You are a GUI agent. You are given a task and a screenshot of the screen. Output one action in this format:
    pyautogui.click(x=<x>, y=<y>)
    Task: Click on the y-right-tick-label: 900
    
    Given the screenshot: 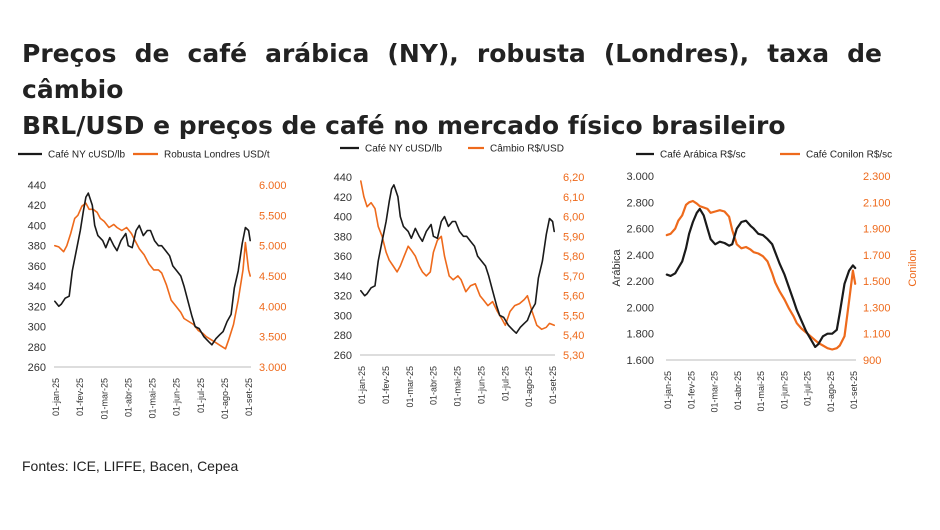 What is the action you would take?
    pyautogui.click(x=872, y=361)
    